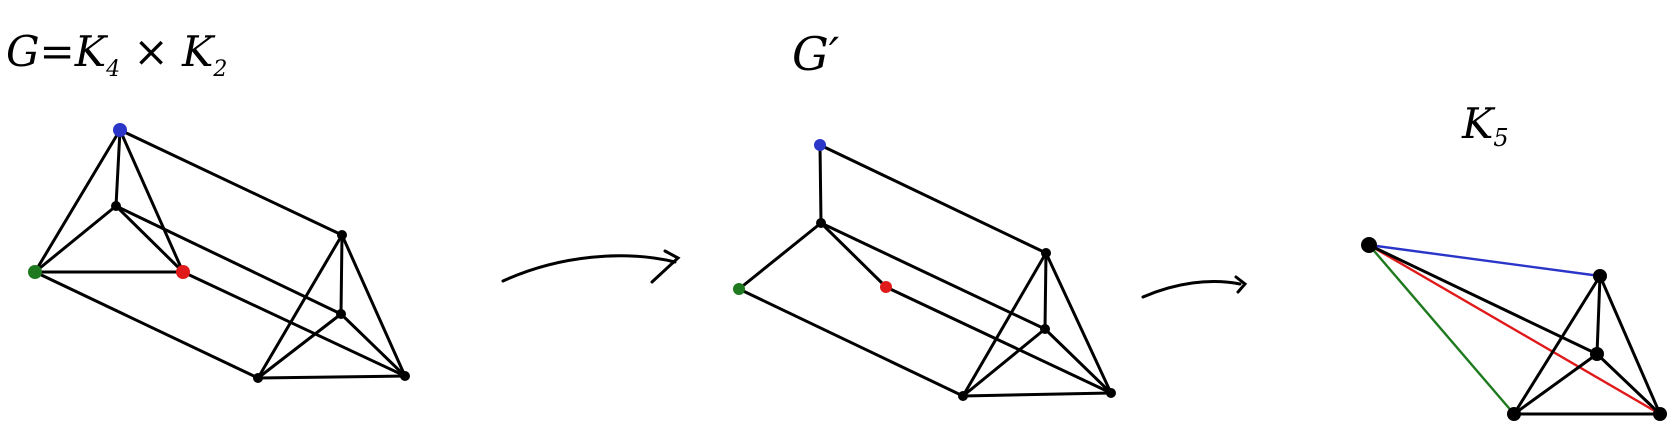  What do you see at coordinates (1045, 329) in the screenshot?
I see `g-prime-vertex-q` at bounding box center [1045, 329].